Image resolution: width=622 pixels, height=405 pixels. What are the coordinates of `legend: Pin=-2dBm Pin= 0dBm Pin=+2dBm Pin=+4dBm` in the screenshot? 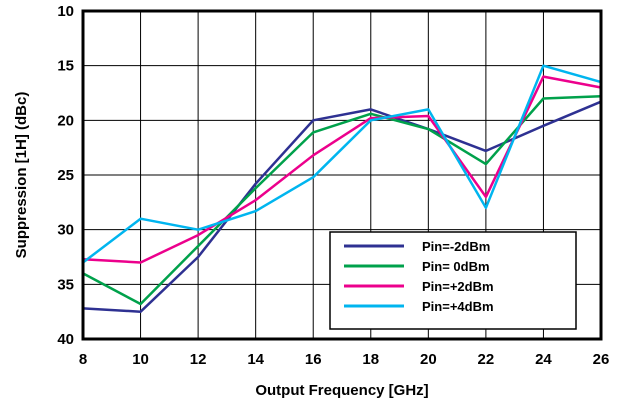 It's located at (453, 280).